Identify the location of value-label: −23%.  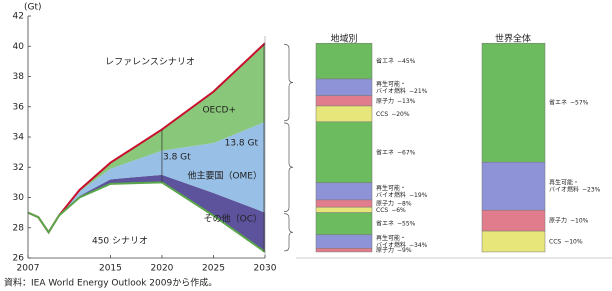
(591, 189).